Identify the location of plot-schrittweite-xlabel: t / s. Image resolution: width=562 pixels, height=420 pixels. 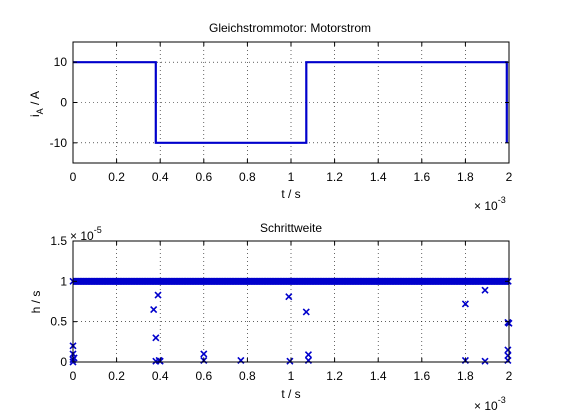
(290, 394).